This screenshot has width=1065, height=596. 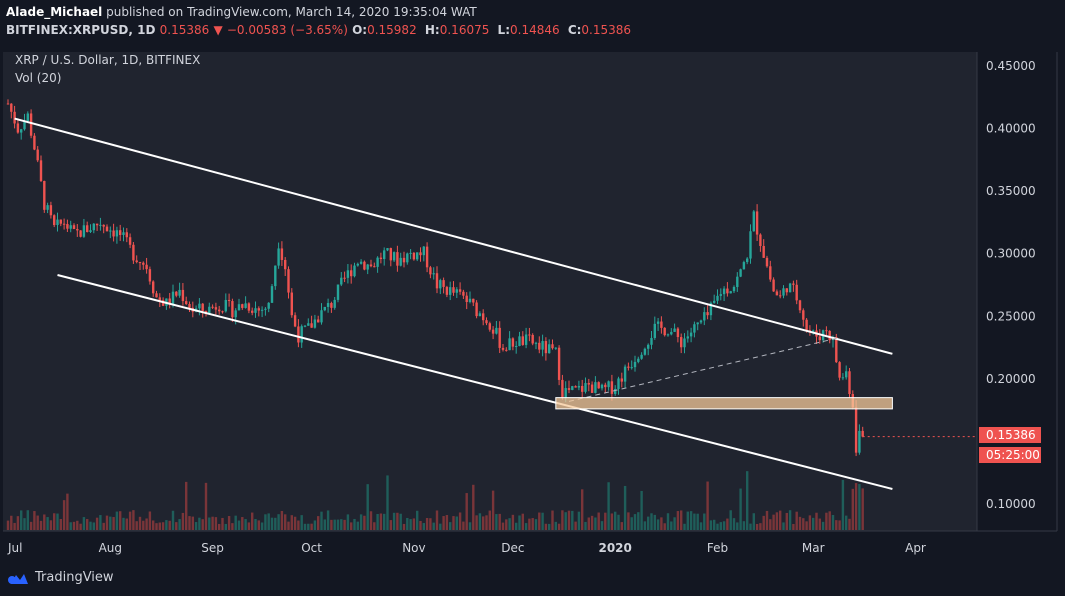 What do you see at coordinates (108, 60) in the screenshot?
I see `series-legend: XRP / U.S. Dollar, 1D, BITFINEX` at bounding box center [108, 60].